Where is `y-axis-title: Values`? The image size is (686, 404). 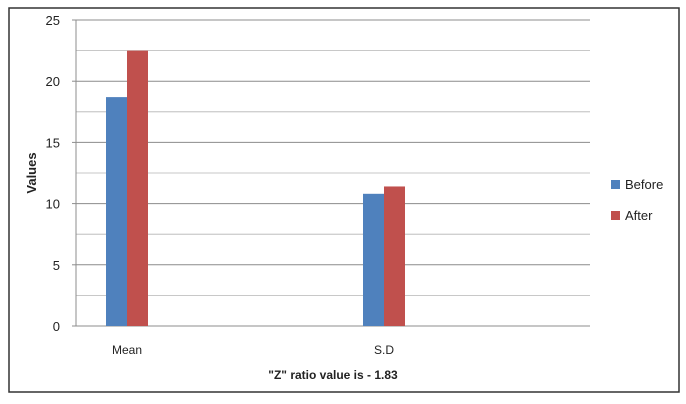
y-axis-title: Values is located at coordinates (31, 172).